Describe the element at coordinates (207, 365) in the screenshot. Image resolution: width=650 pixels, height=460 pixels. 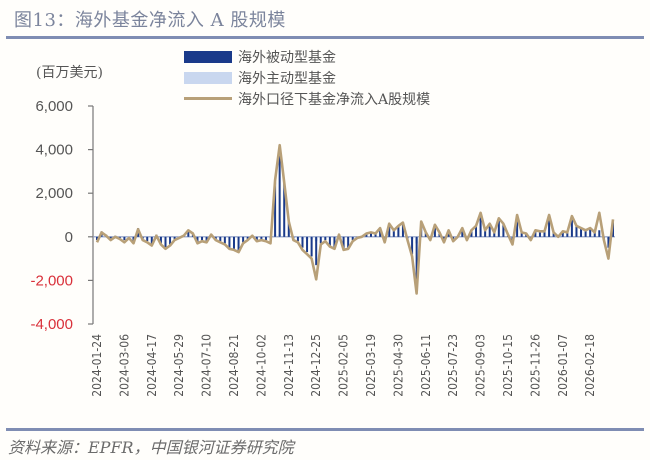
I see `x-tick-label: 2024-07-10` at that location.